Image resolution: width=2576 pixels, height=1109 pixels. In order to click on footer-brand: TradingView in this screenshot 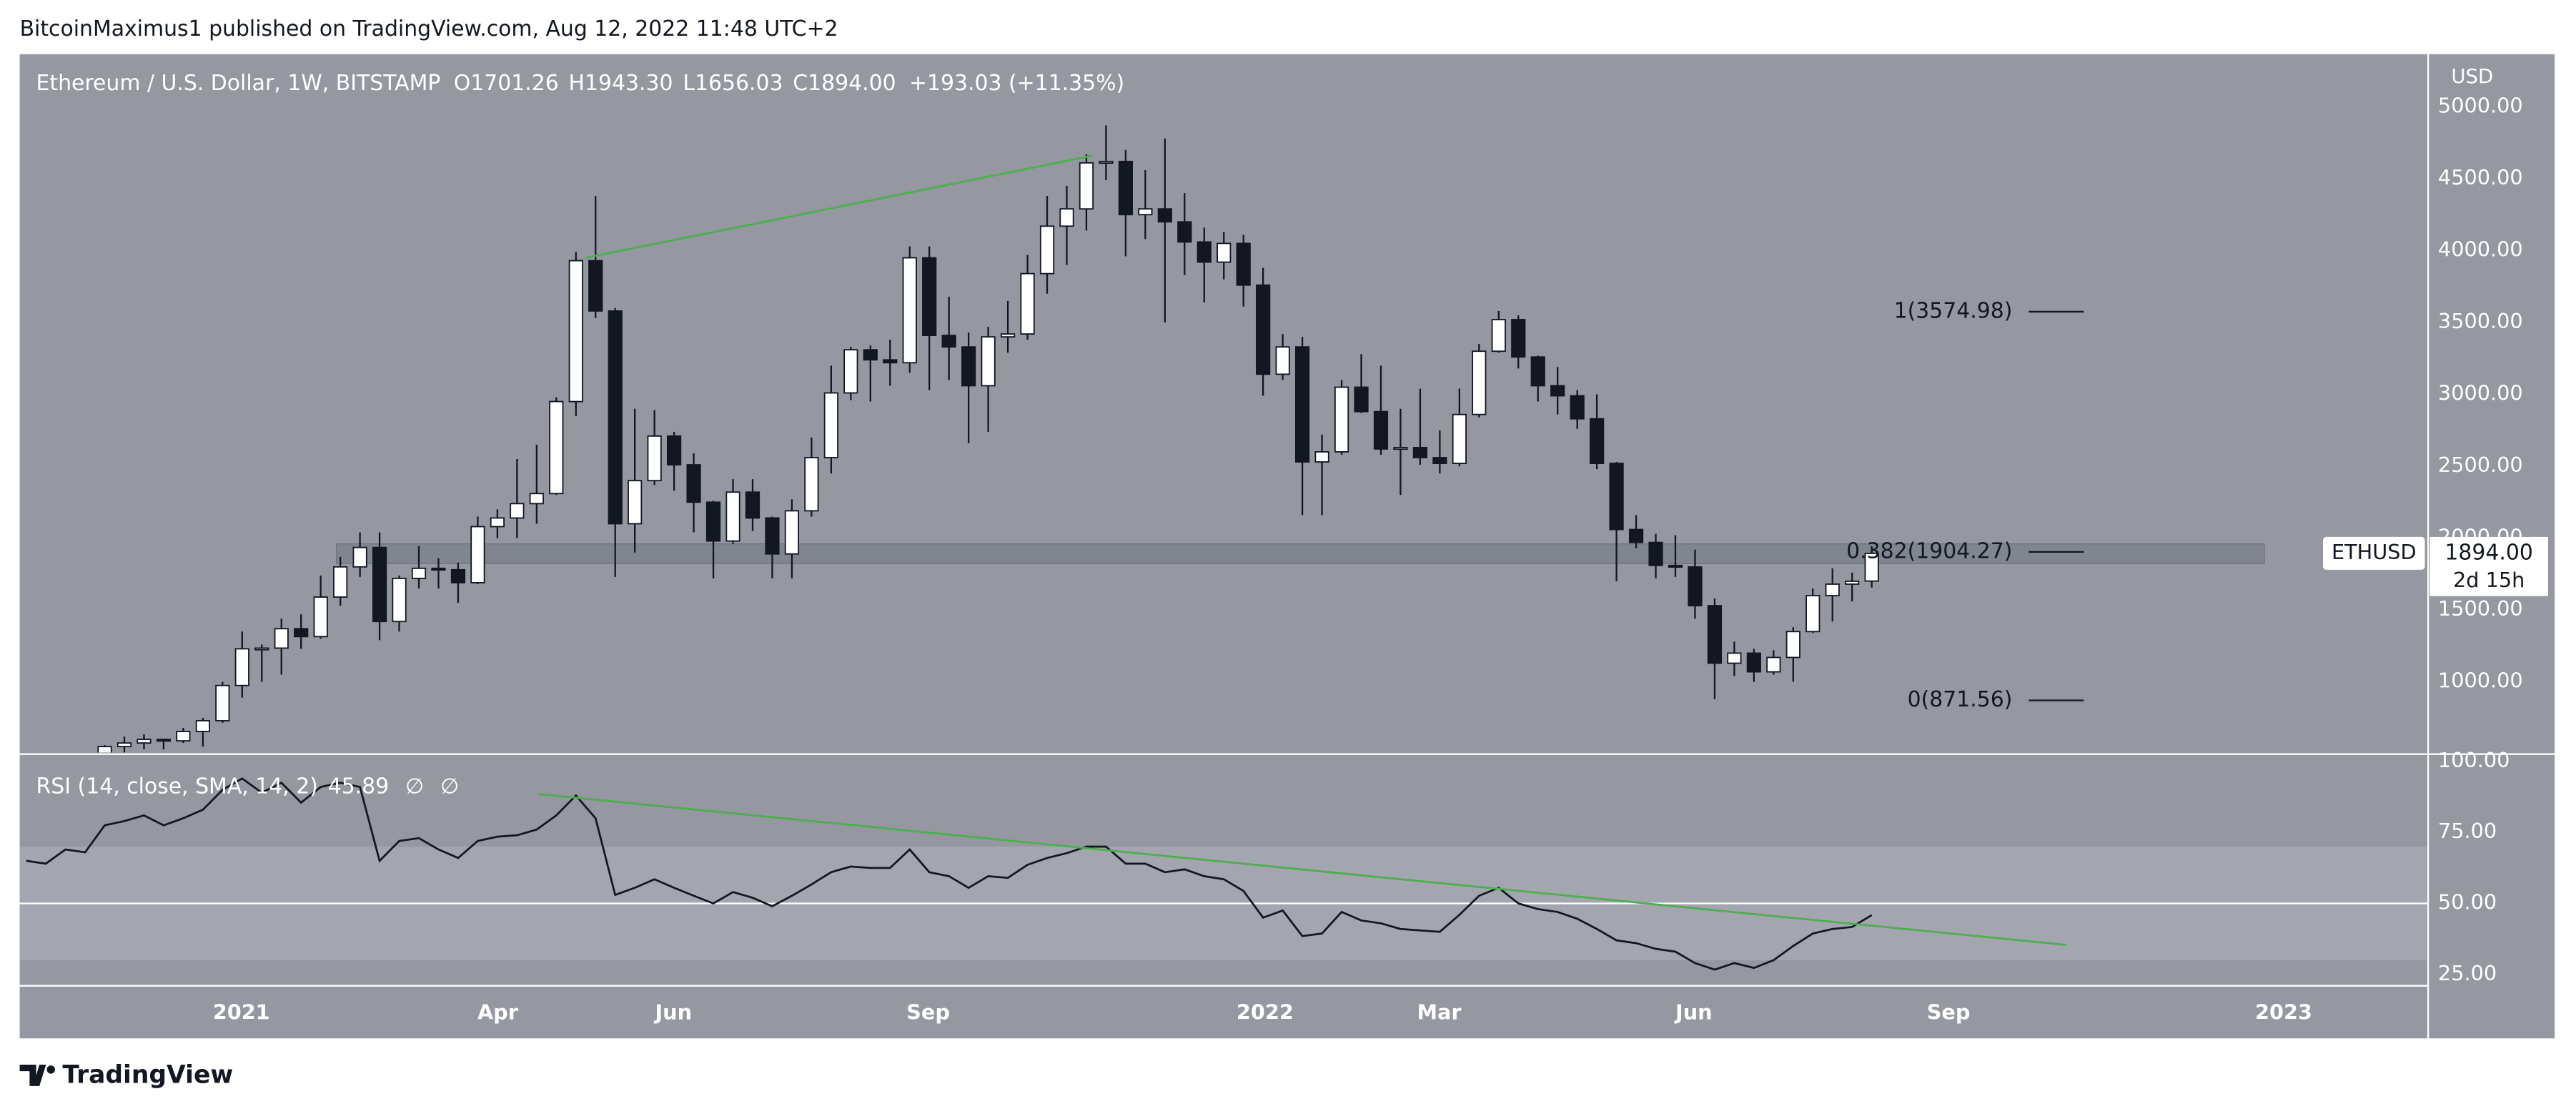, I will do `click(147, 1076)`.